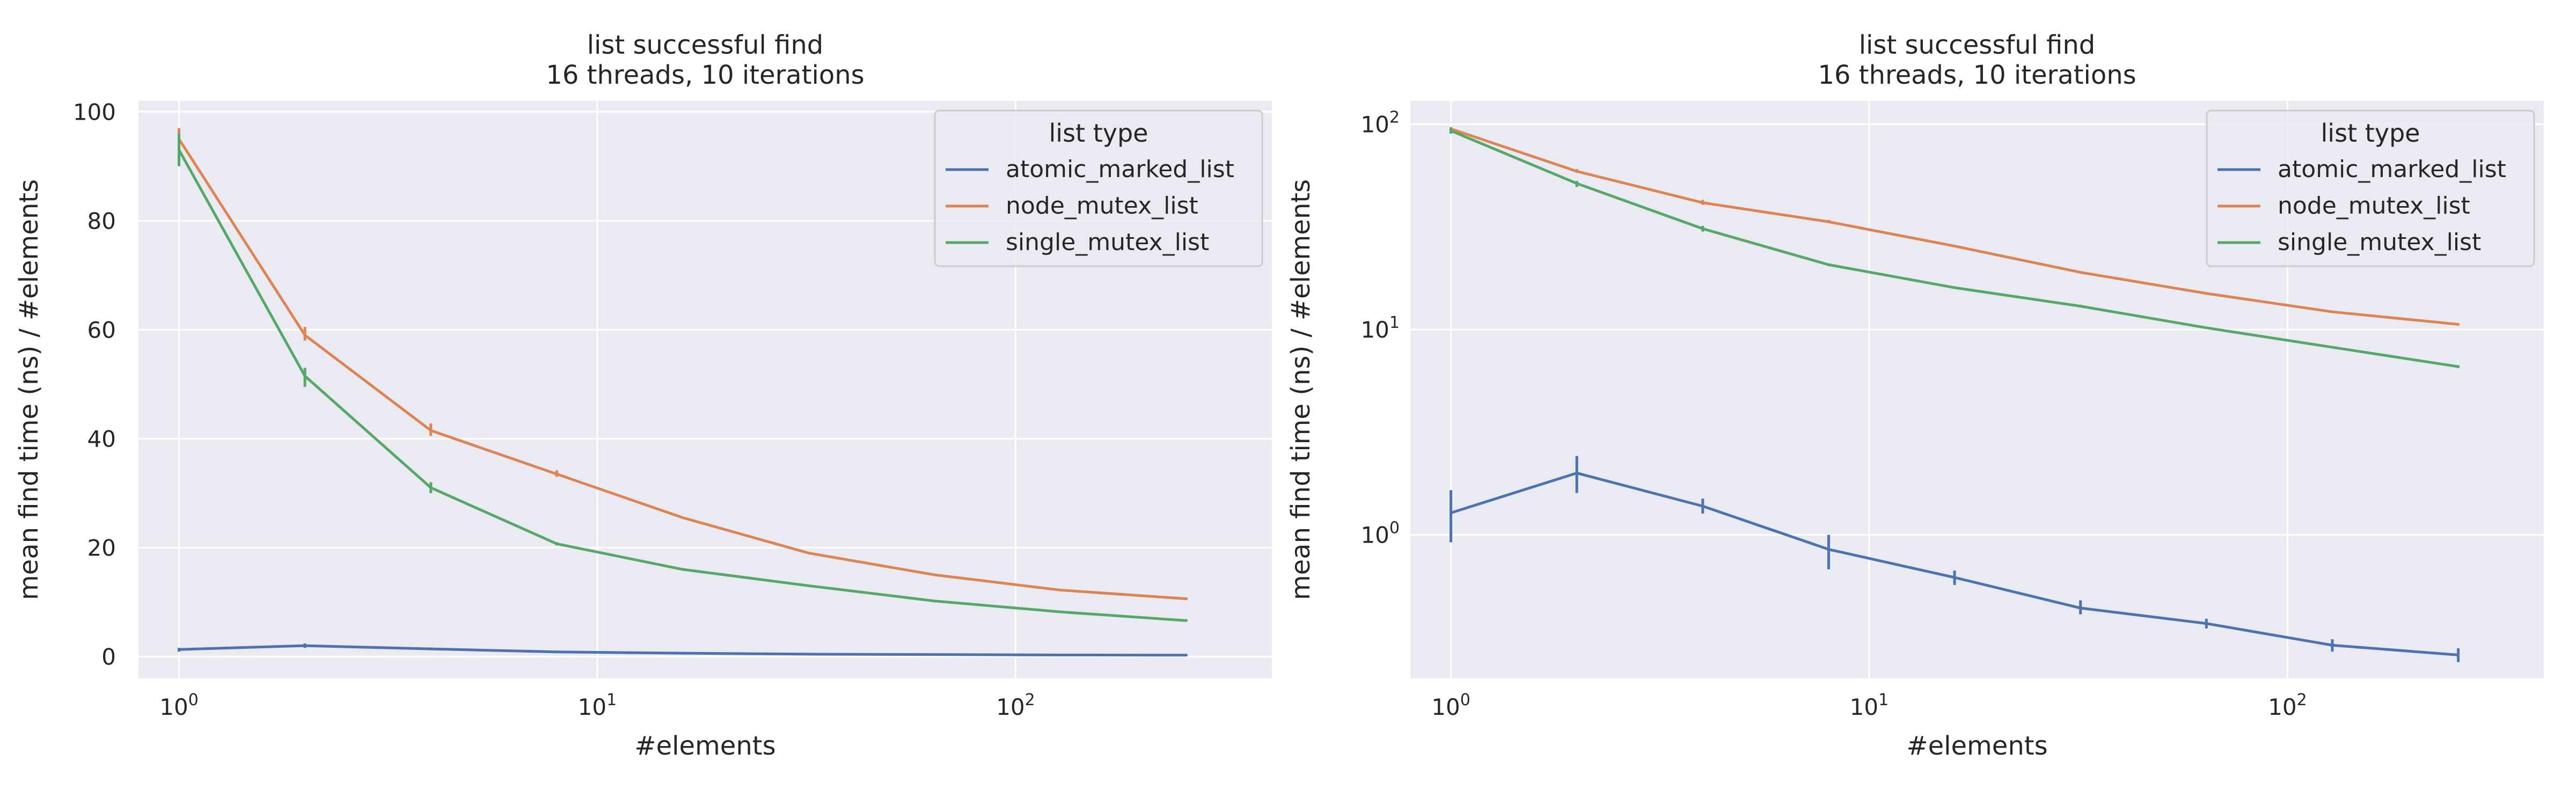 Image resolution: width=2576 pixels, height=805 pixels. What do you see at coordinates (705, 75) in the screenshot?
I see `chart-subtitle: 16 threads, 10 iterations` at bounding box center [705, 75].